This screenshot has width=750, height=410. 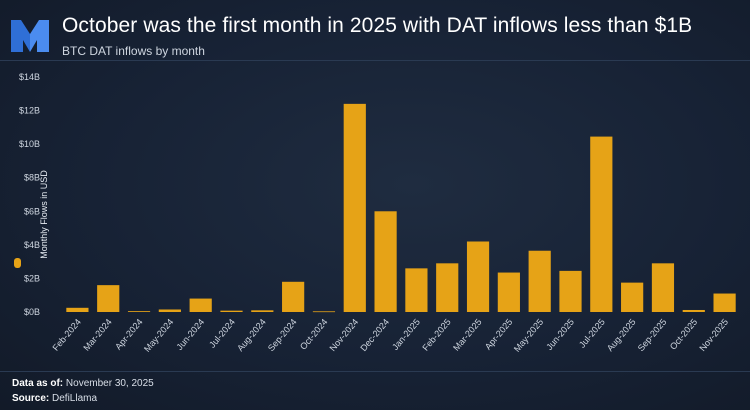 I want to click on source-note: Source: DefiLlama, so click(x=54, y=398).